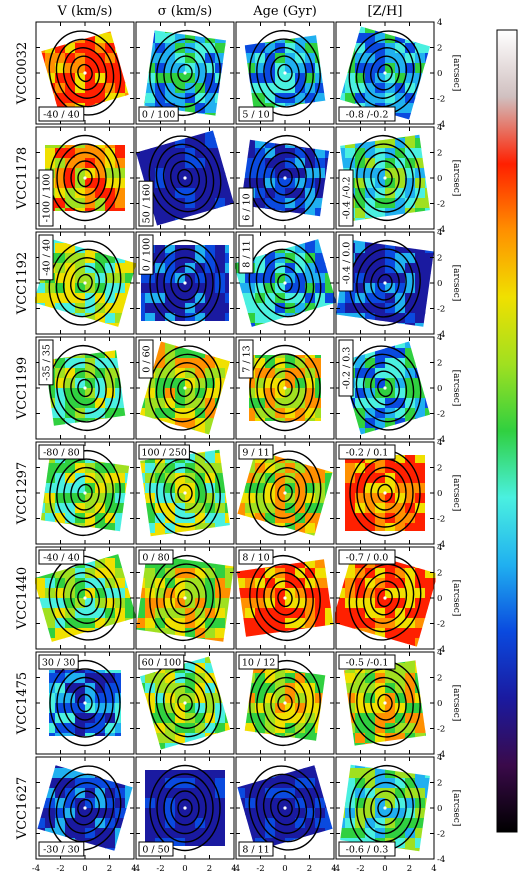 The width and height of the screenshot is (528, 880). I want to click on range-label-box, so click(346, 198).